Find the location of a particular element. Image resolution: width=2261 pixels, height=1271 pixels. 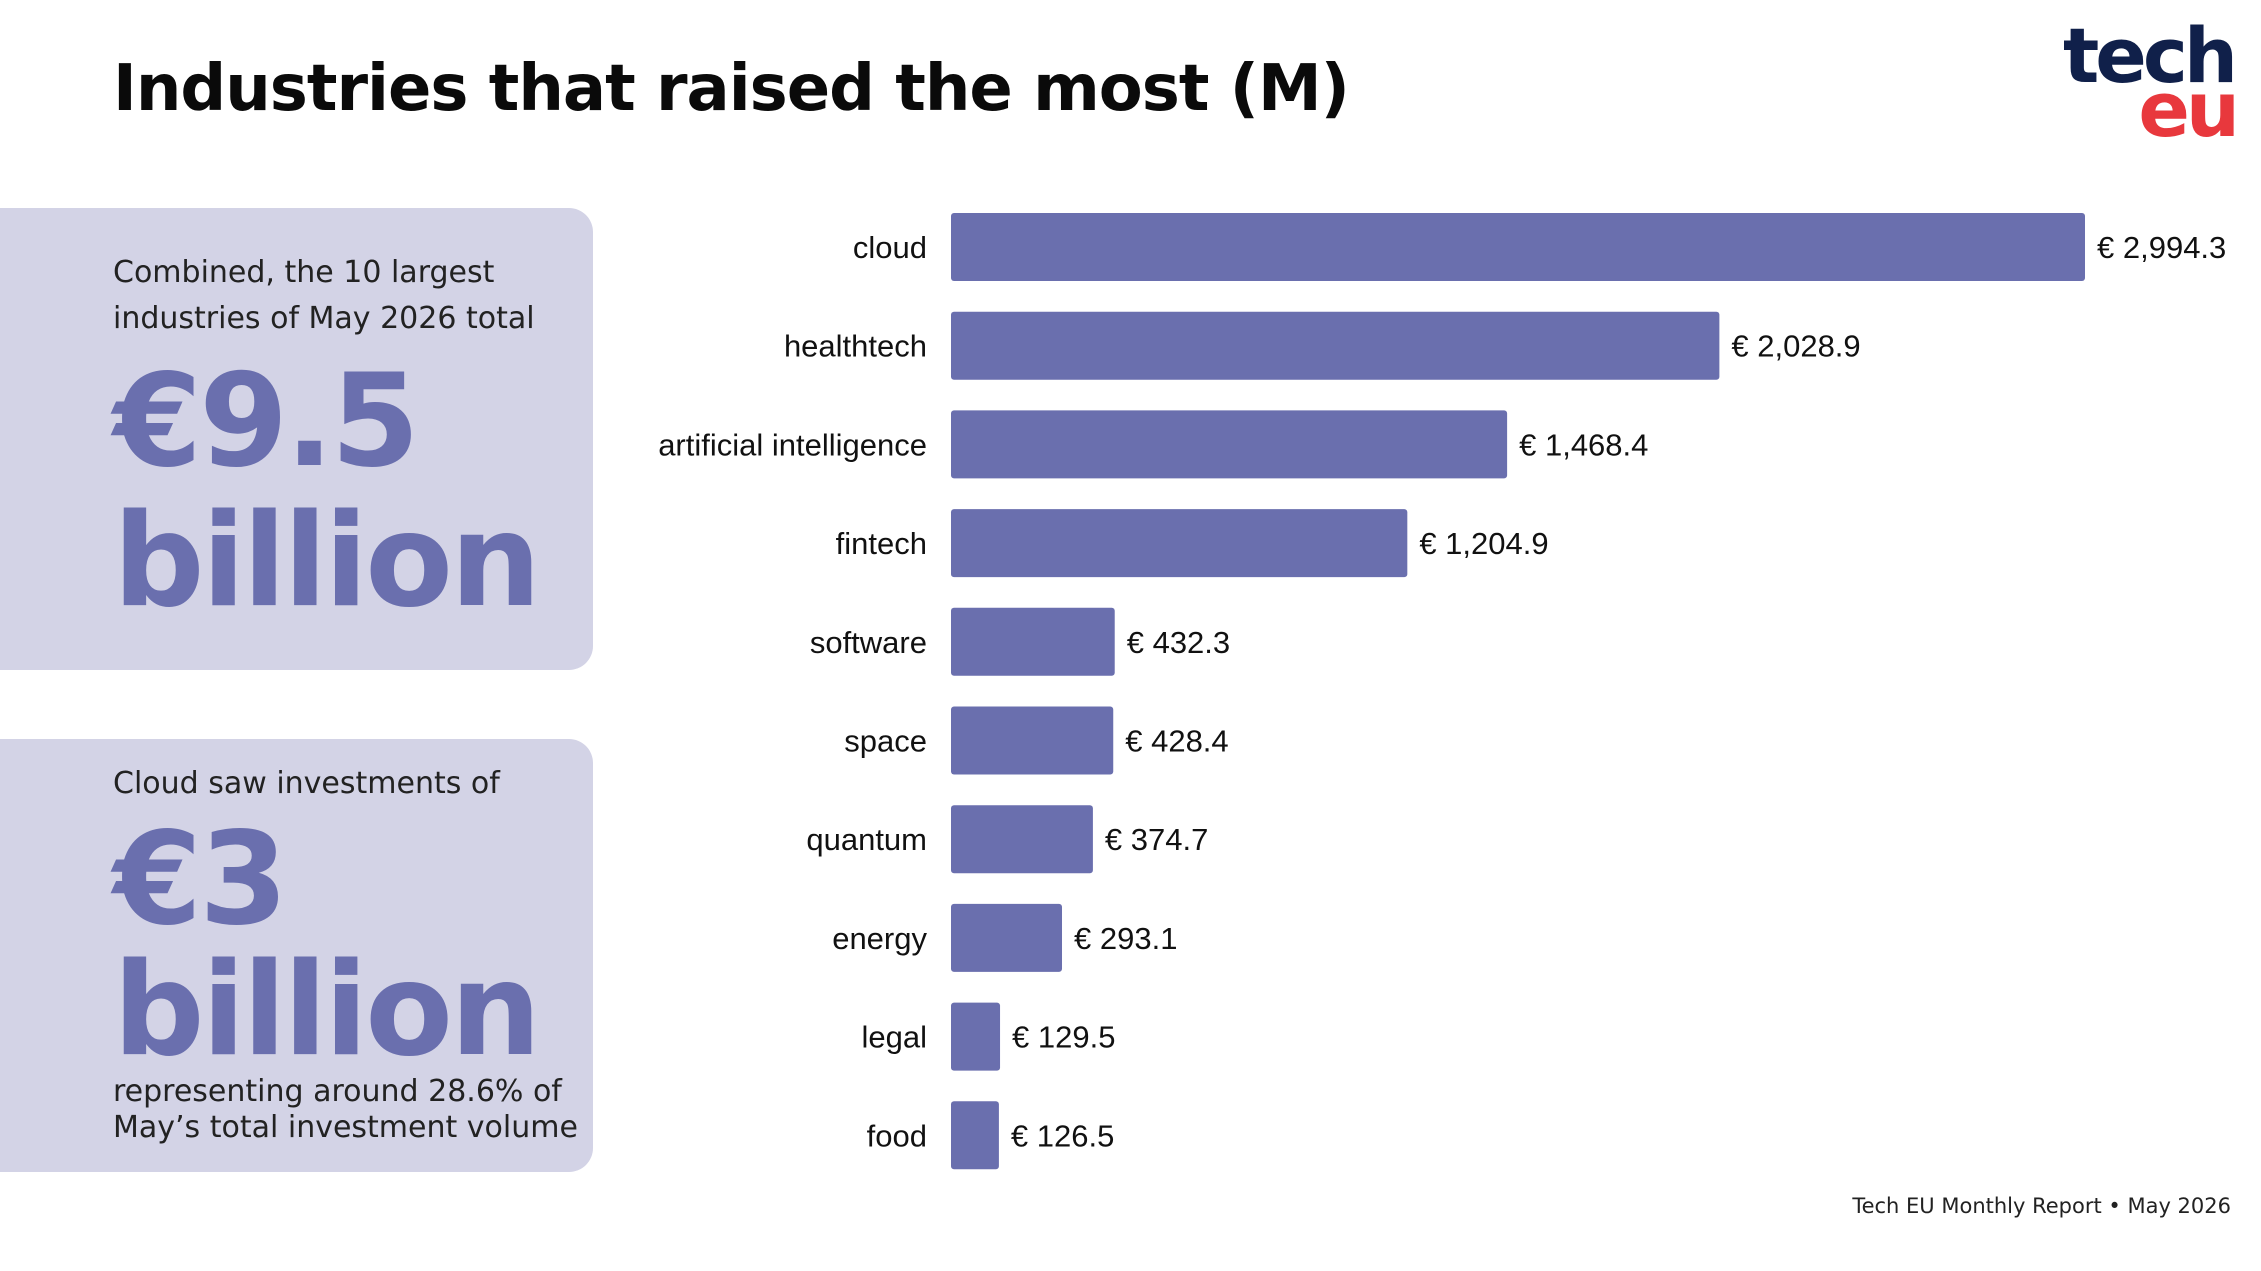

bar-artificial-intelligence is located at coordinates (1229, 444).